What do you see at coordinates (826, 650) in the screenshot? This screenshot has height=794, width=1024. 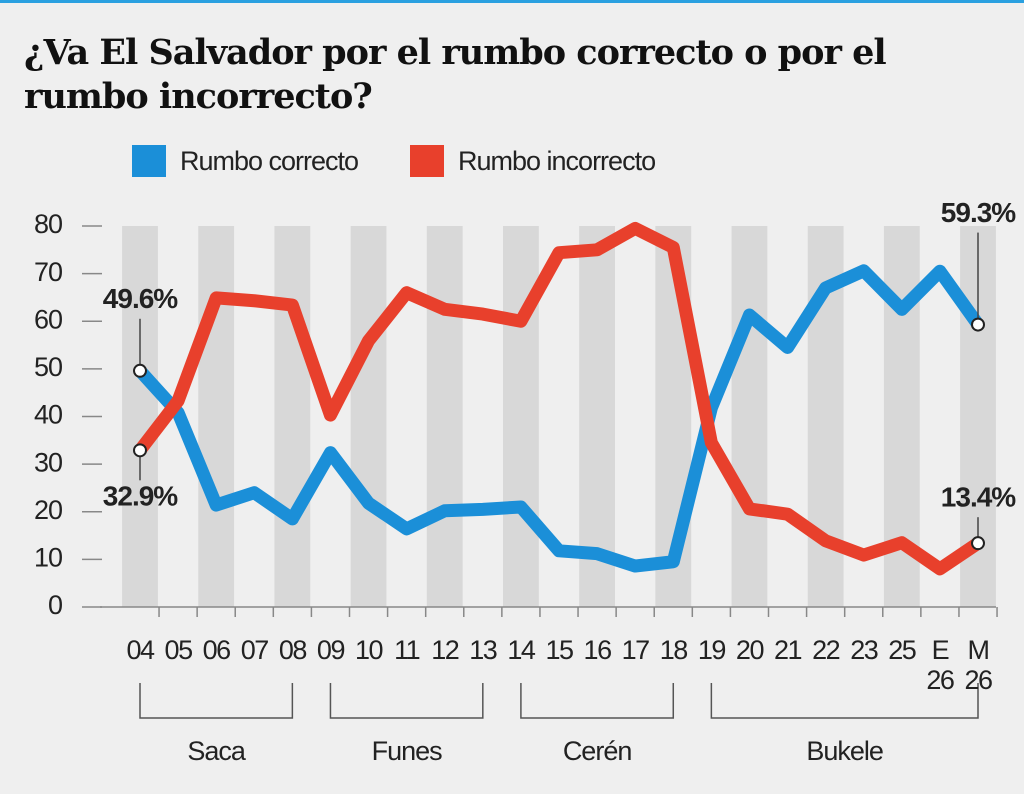 I see `x-tick-label: 22` at bounding box center [826, 650].